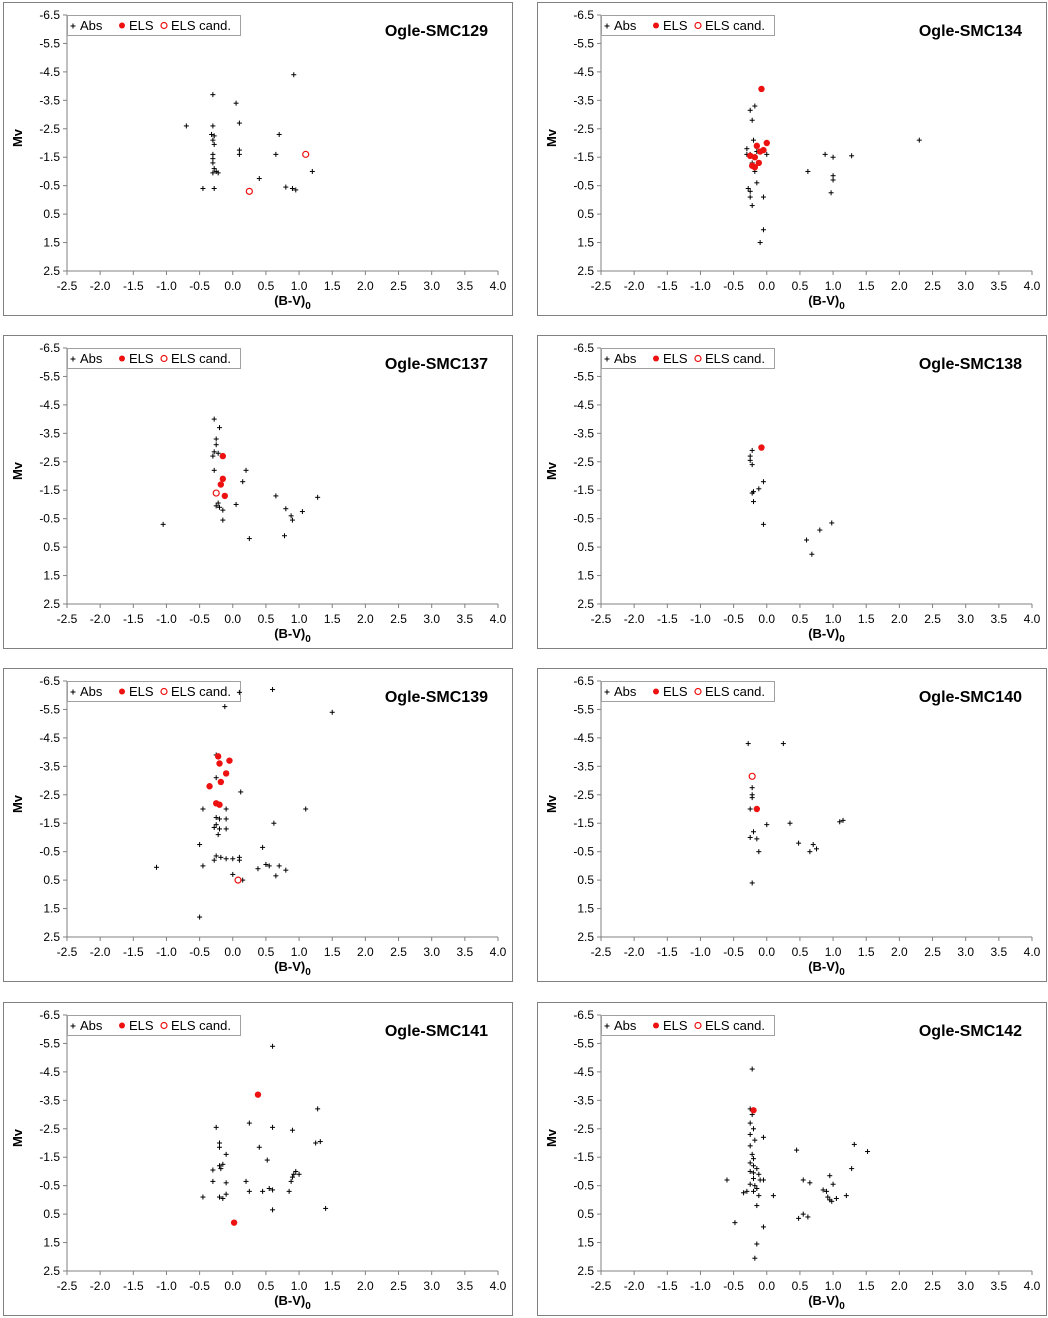 The height and width of the screenshot is (1318, 1048). Describe the element at coordinates (436, 31) in the screenshot. I see `chart-title: Ogle-SMC129` at that location.